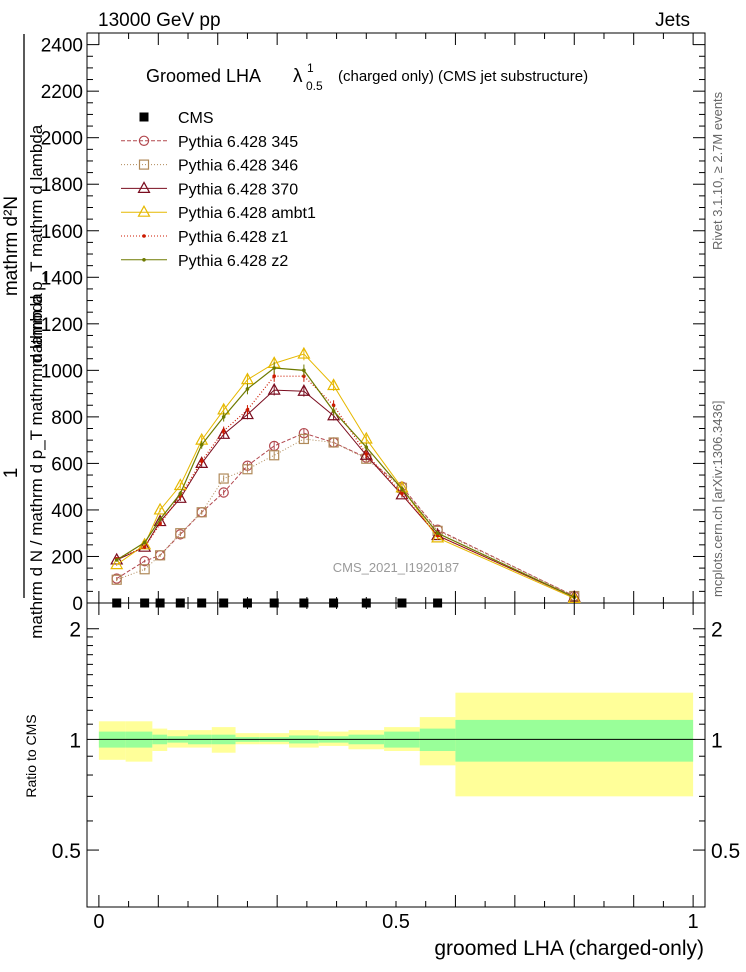 Image resolution: width=746 pixels, height=972 pixels. Describe the element at coordinates (62, 92) in the screenshot. I see `y-tick-label: 2200` at that location.